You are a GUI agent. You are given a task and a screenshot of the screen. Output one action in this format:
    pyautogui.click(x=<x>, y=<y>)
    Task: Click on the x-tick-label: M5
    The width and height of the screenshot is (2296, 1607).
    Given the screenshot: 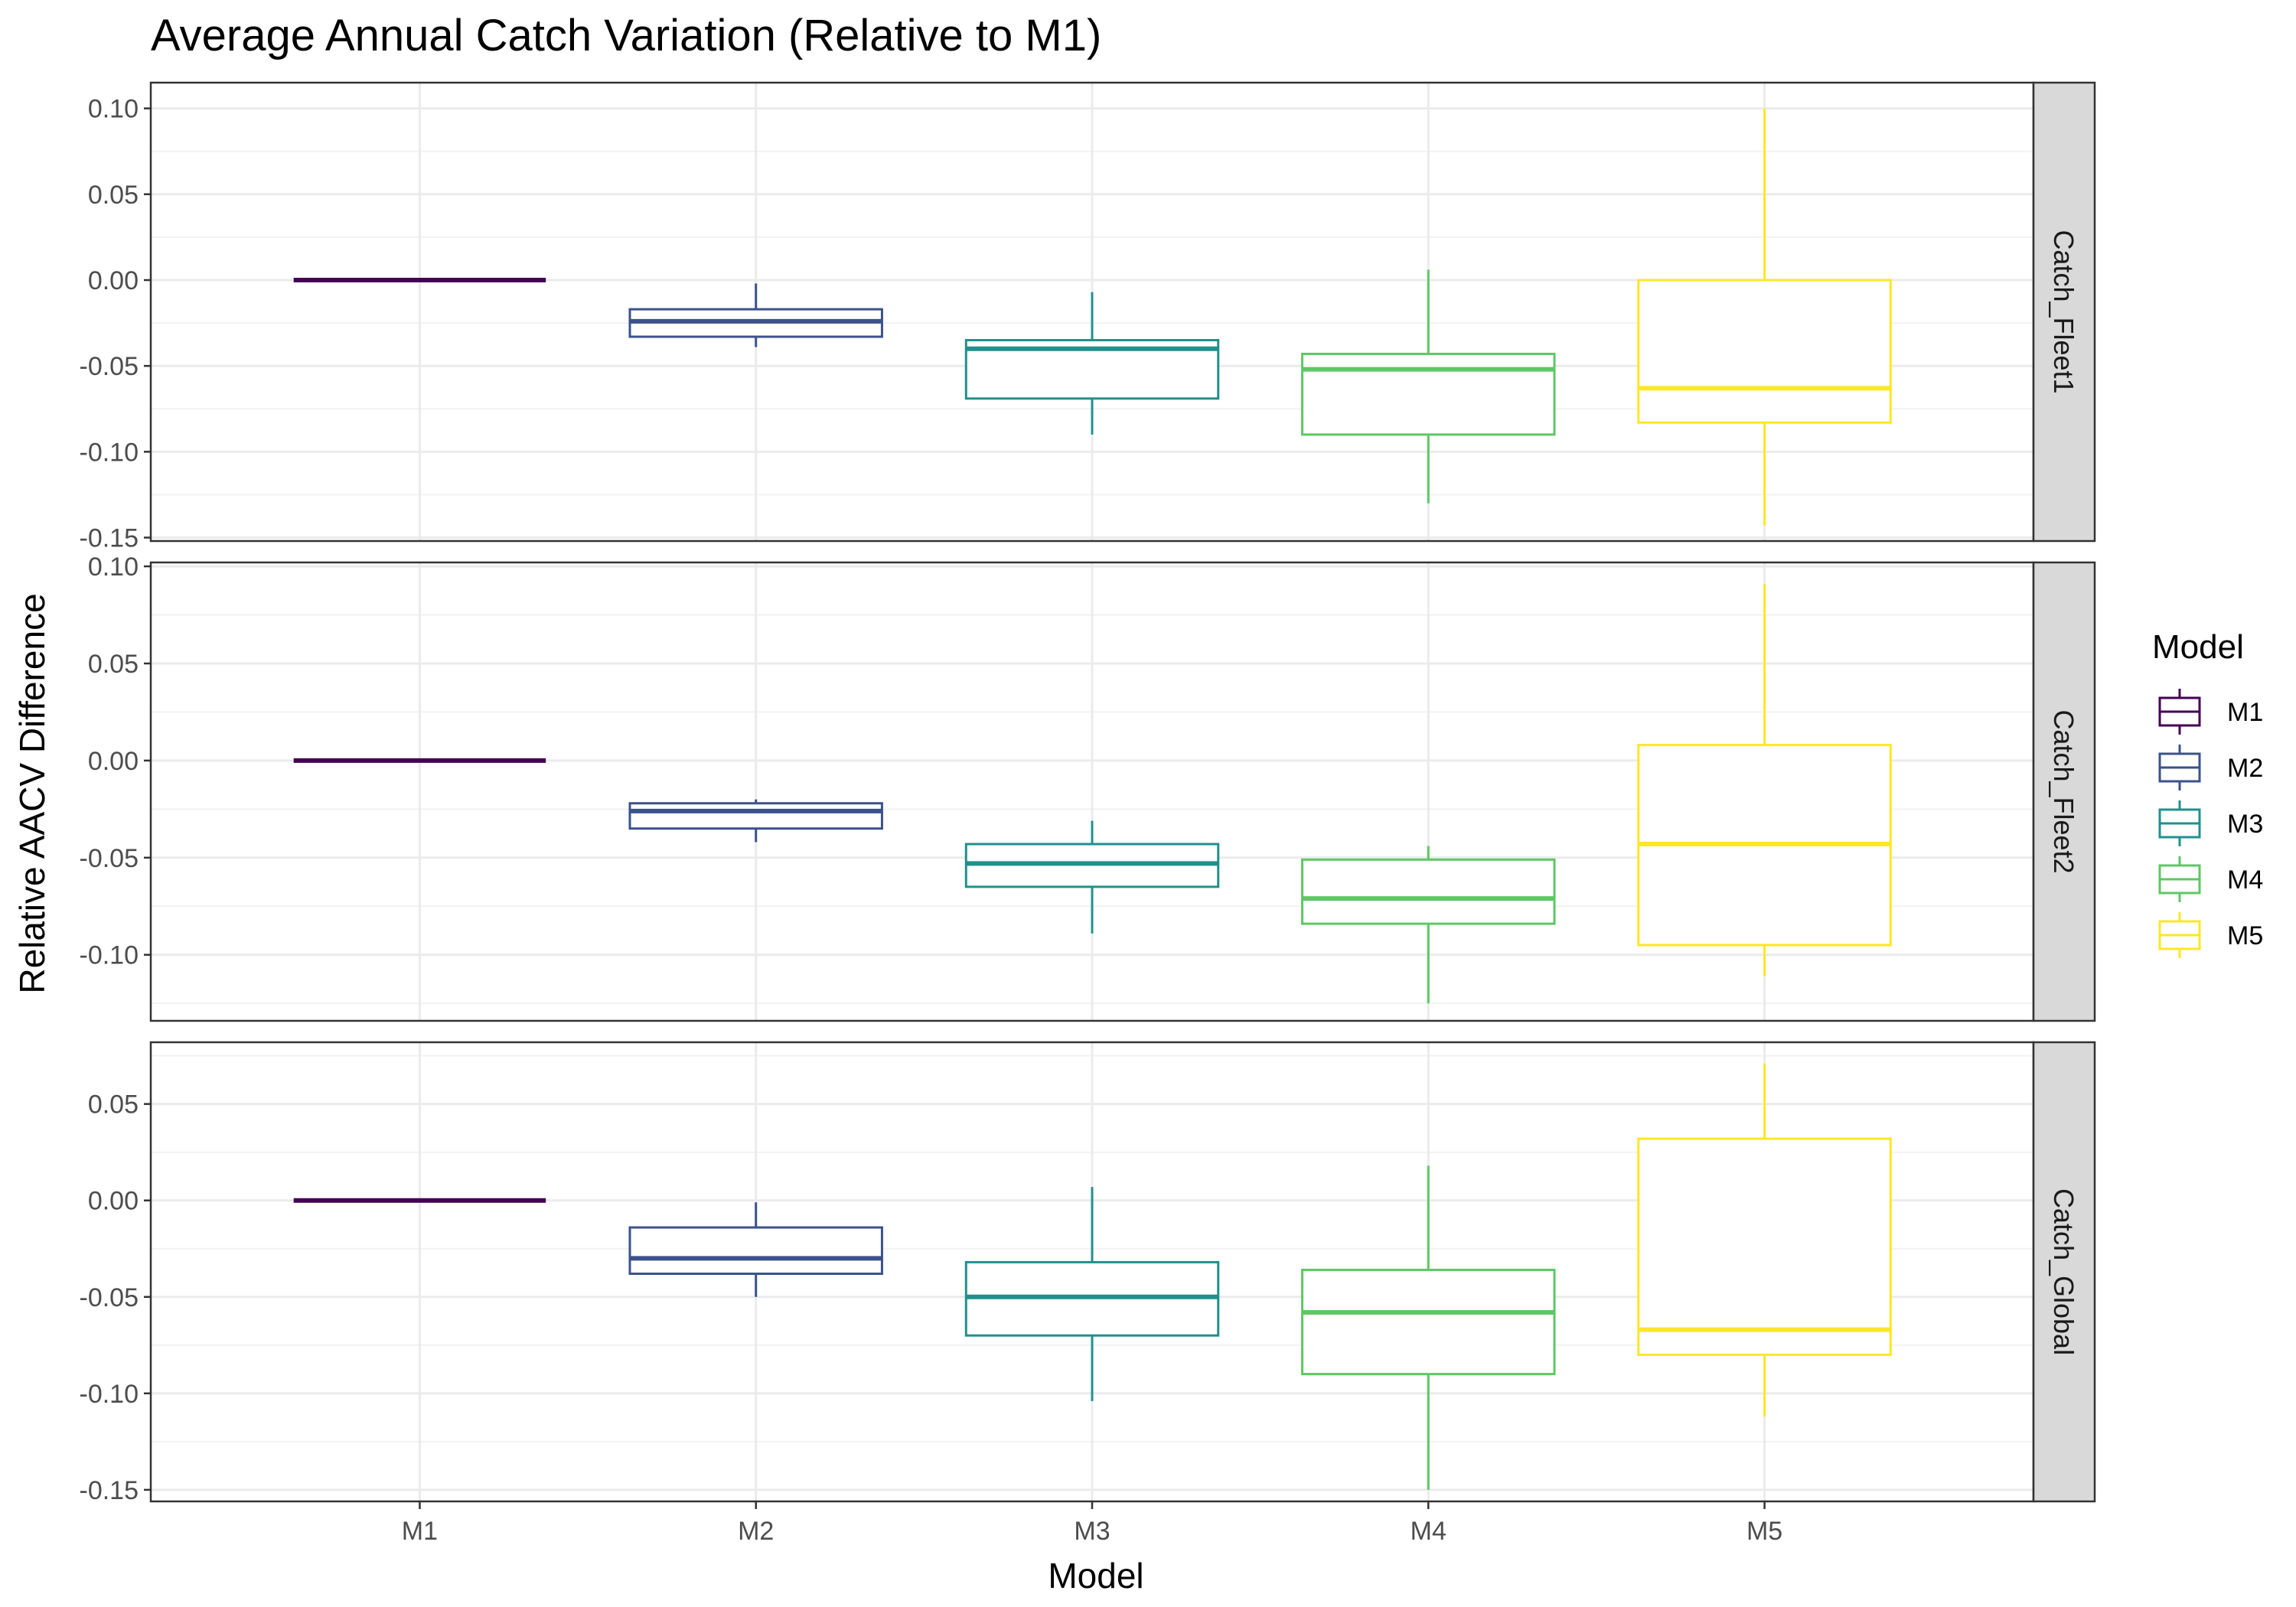 What is the action you would take?
    pyautogui.click(x=1764, y=1532)
    